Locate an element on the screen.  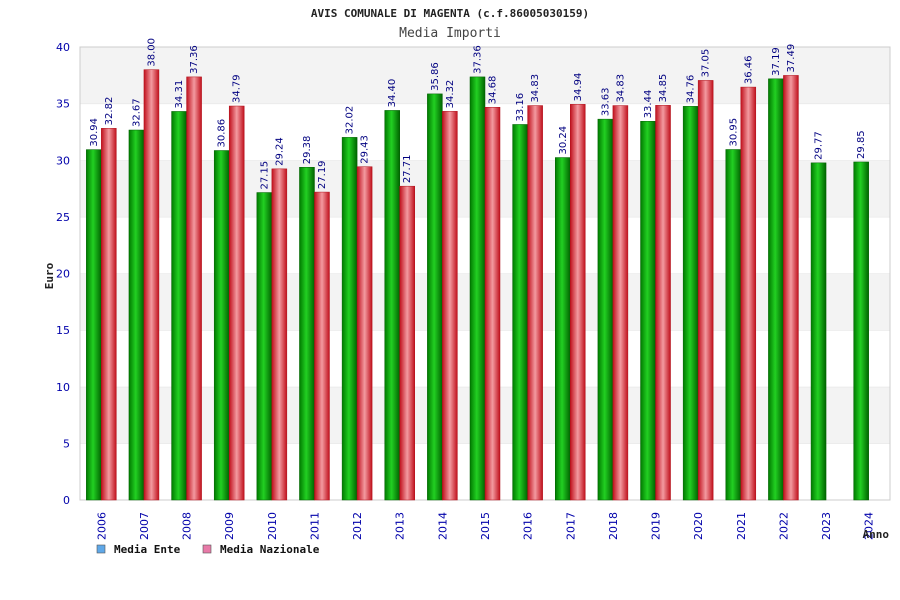
x-tick-label: 2019 is located at coordinates (656, 526).